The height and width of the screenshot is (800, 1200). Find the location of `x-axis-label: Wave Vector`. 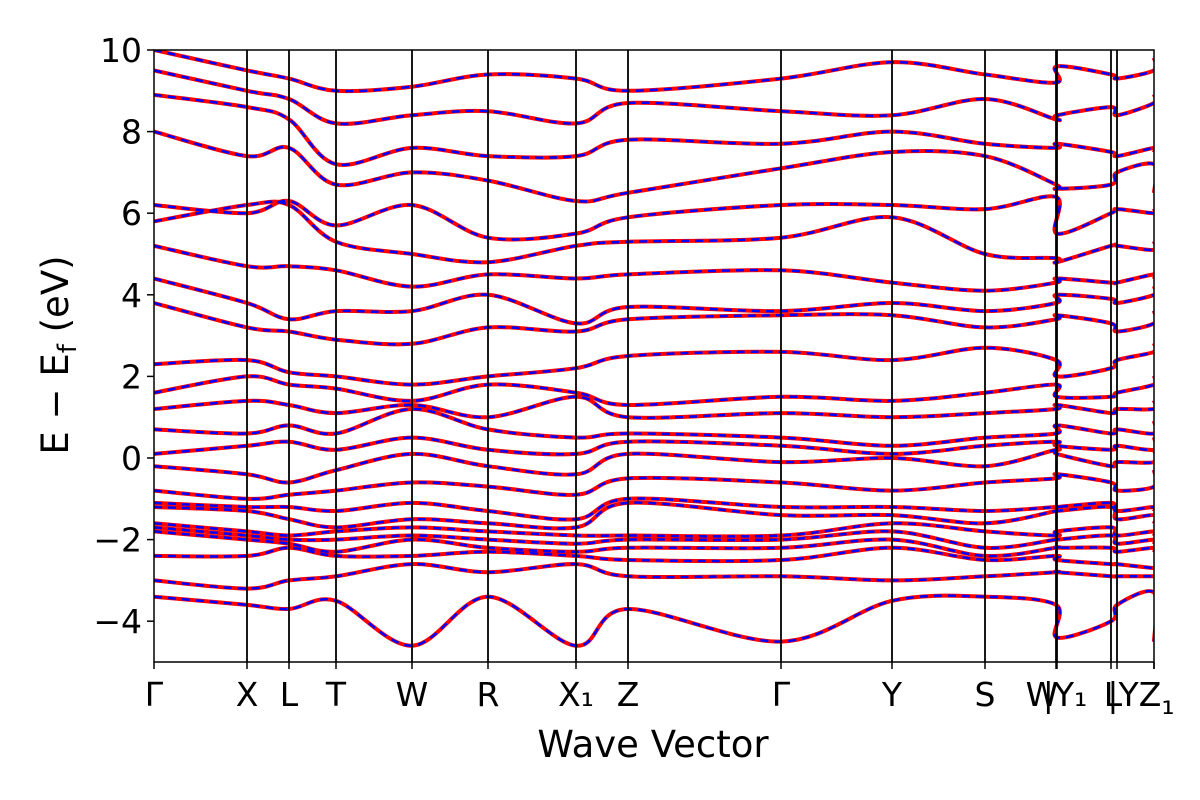

x-axis-label: Wave Vector is located at coordinates (653, 744).